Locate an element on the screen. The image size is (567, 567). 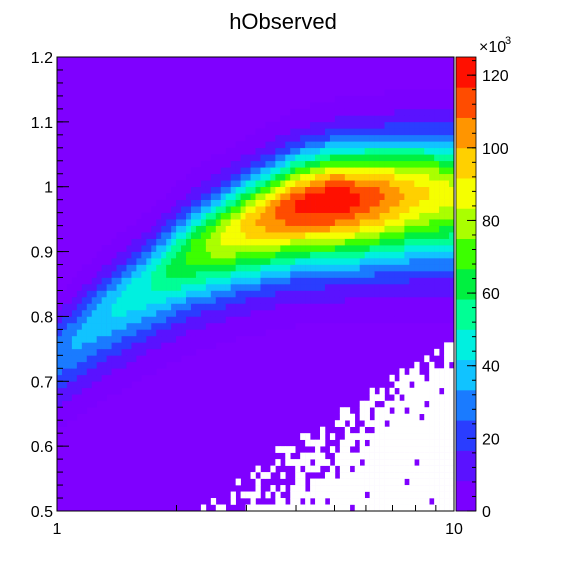
color-scale-segment is located at coordinates (466, 163).